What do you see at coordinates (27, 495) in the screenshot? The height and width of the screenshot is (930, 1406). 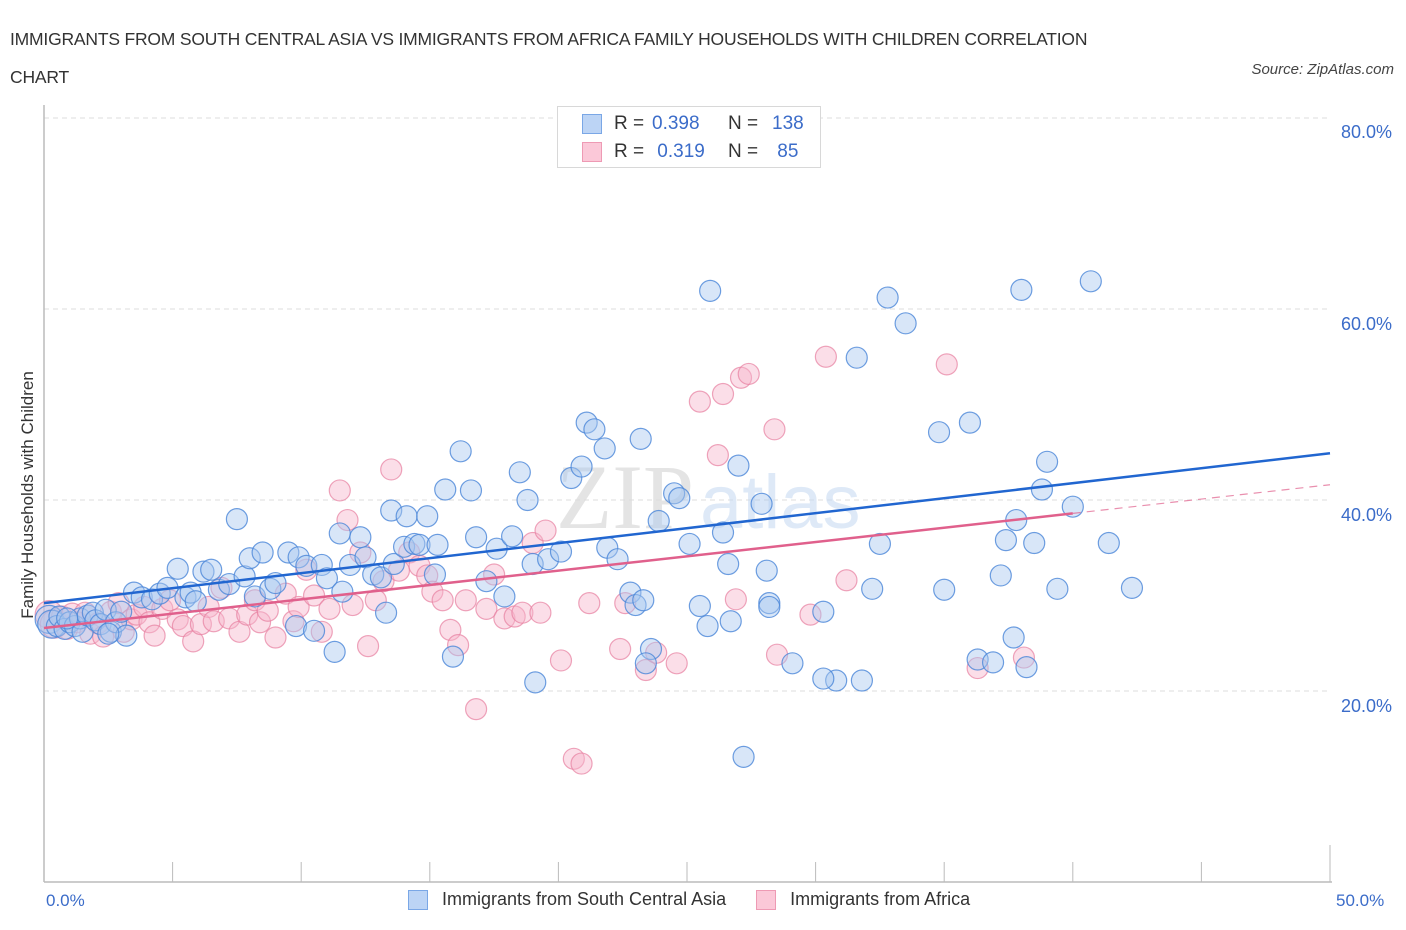 I see `y-axis-label: Family Households with Children` at bounding box center [27, 495].